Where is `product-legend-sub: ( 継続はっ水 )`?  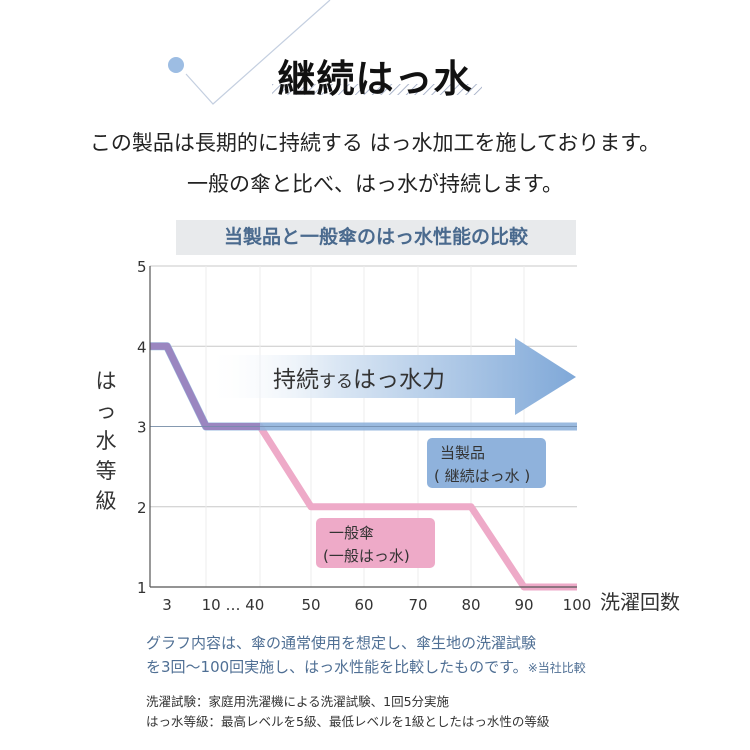
product-legend-sub: ( 継続はっ水 ) is located at coordinates (482, 476).